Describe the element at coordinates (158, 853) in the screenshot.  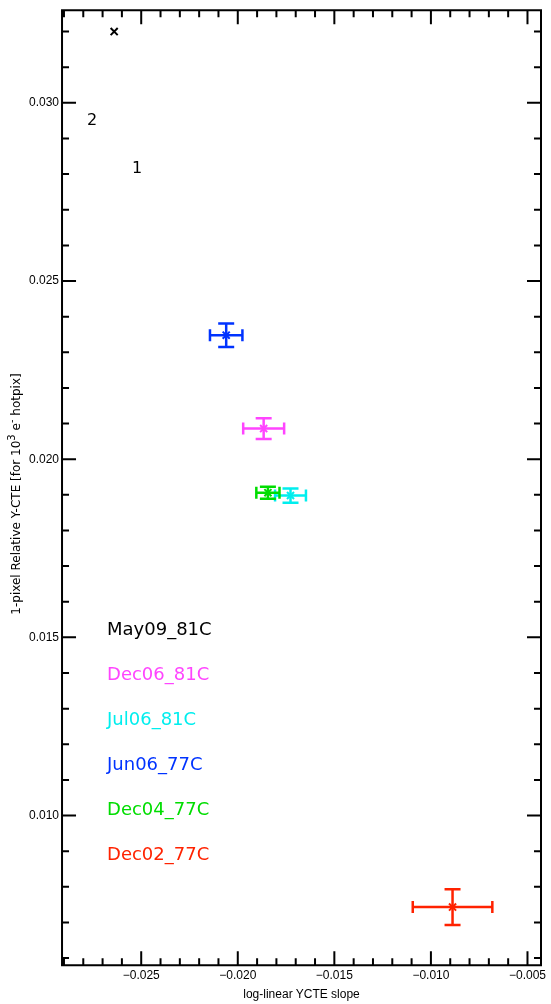
I see `text: Dec02_77C` at that location.